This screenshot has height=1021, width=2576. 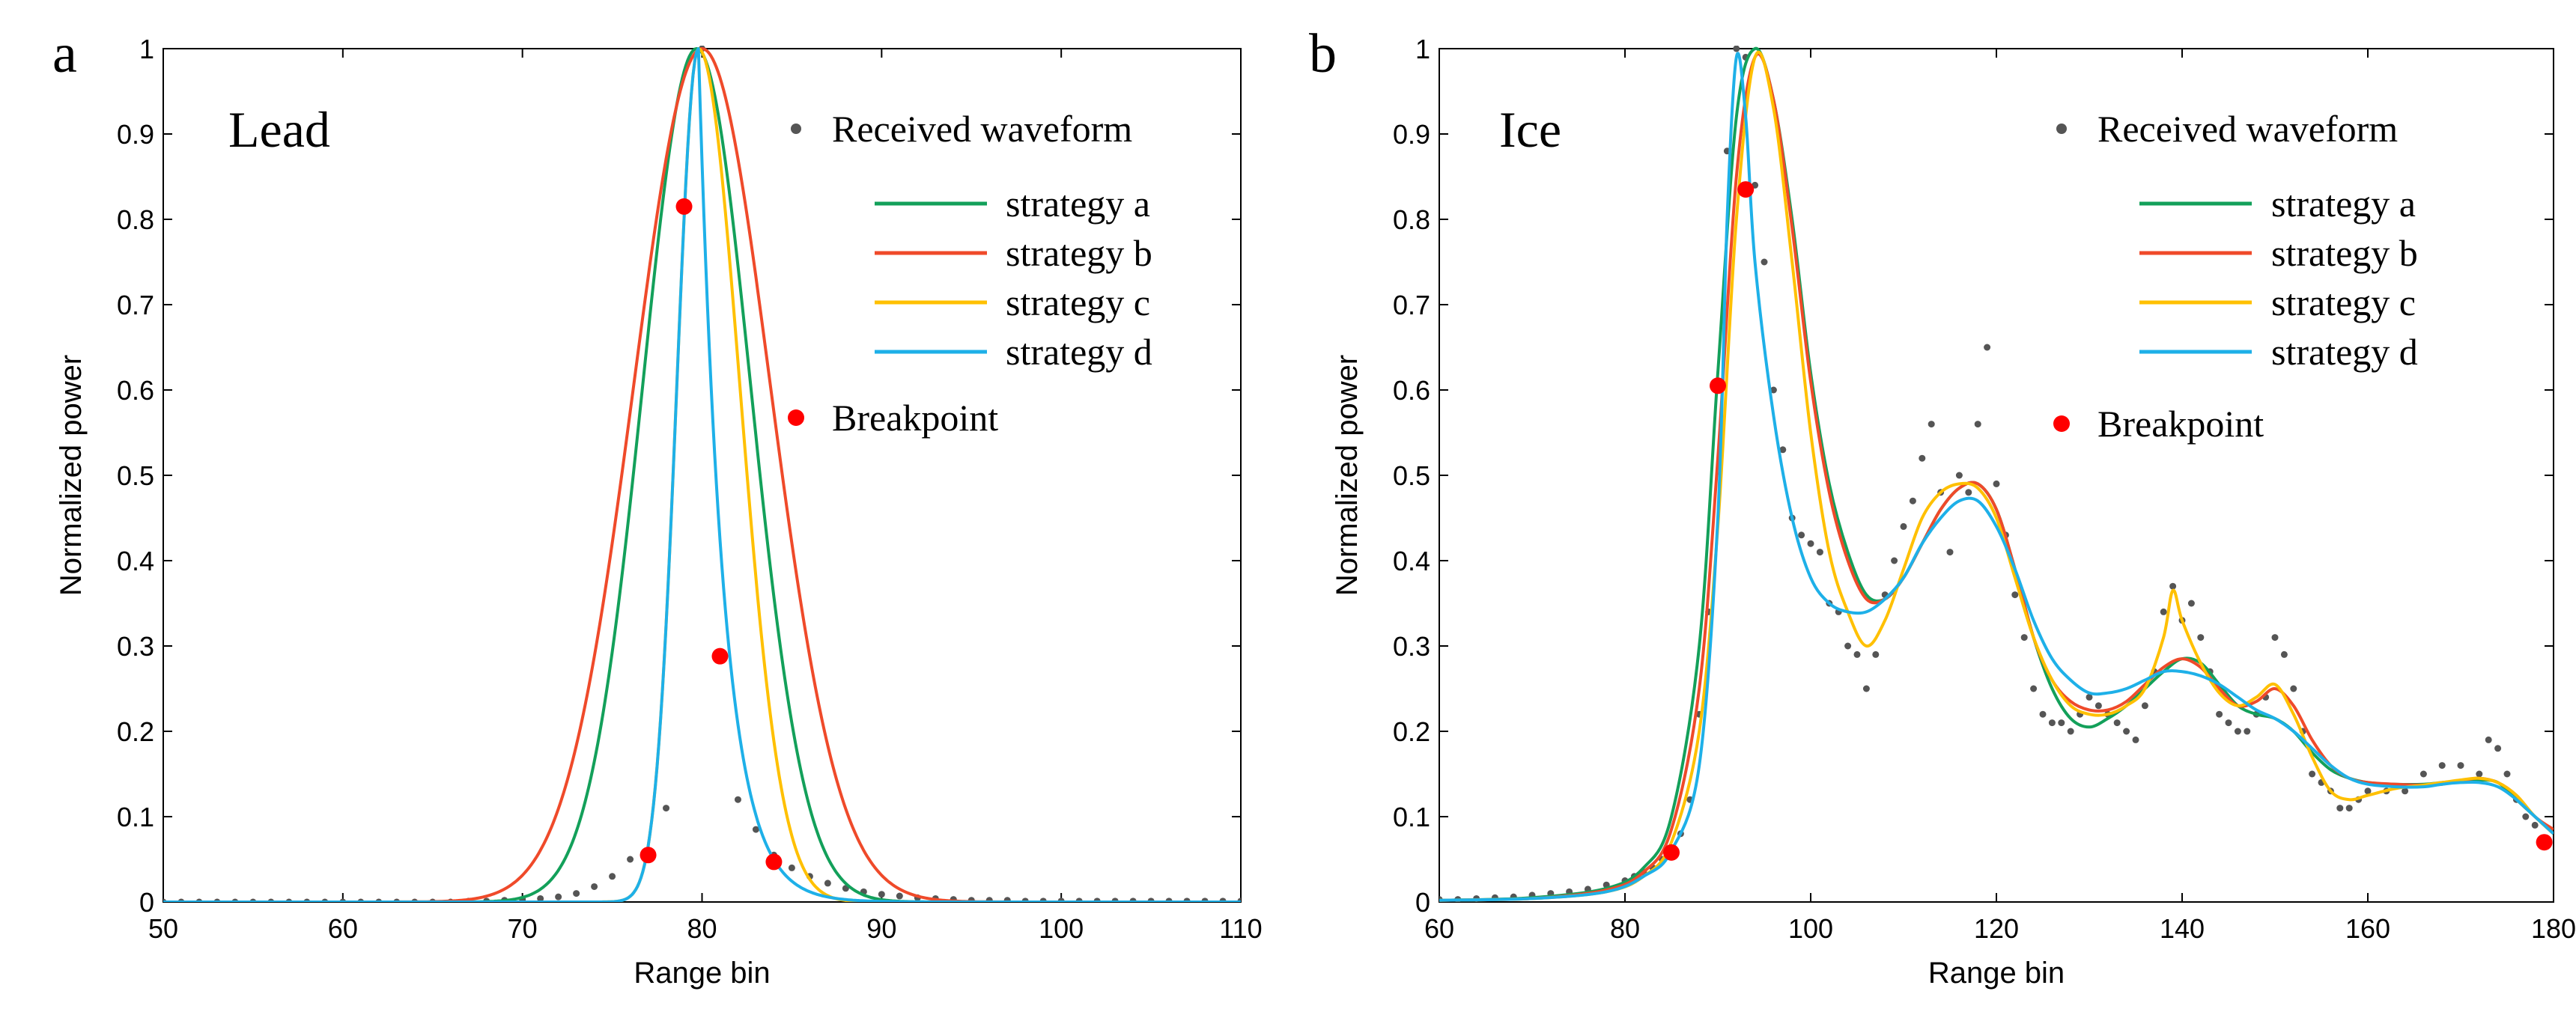 I want to click on legend-strategy-a-label: strategy a, so click(x=1078, y=204).